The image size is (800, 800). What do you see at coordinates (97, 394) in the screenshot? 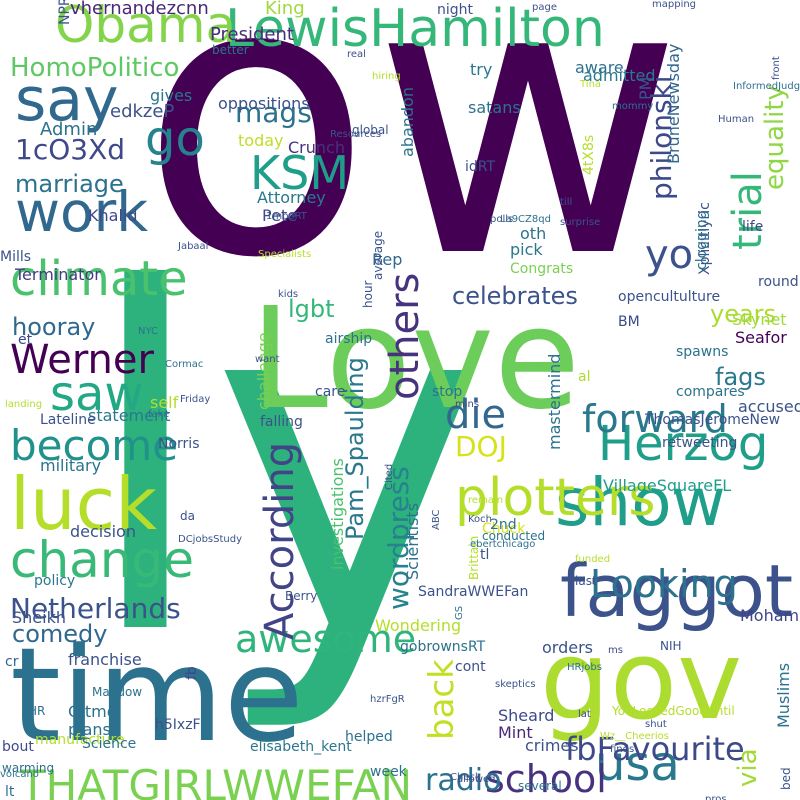
I see `cloud-word: saw` at bounding box center [97, 394].